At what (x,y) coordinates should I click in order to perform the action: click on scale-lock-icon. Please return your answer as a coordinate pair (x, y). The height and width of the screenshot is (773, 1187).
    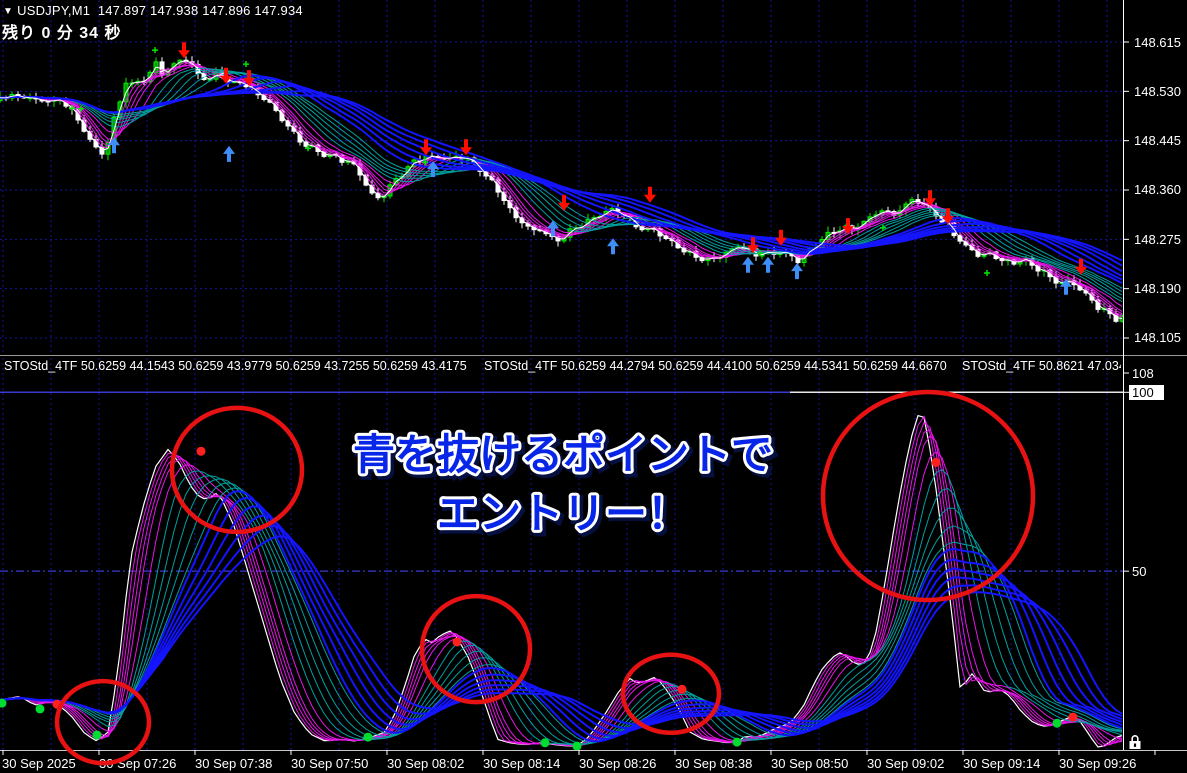
    Looking at the image, I should click on (1135, 742).